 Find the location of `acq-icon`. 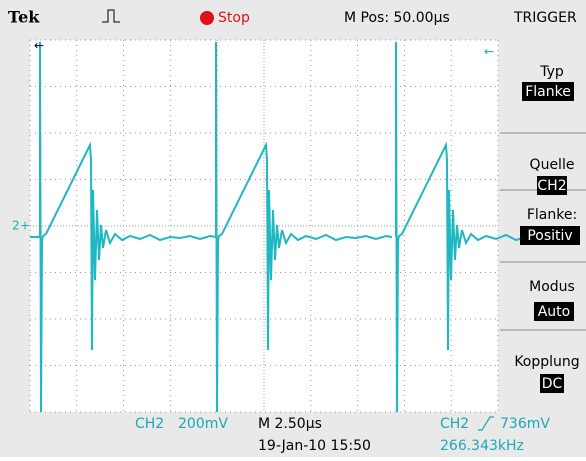

acq-icon is located at coordinates (111, 16).